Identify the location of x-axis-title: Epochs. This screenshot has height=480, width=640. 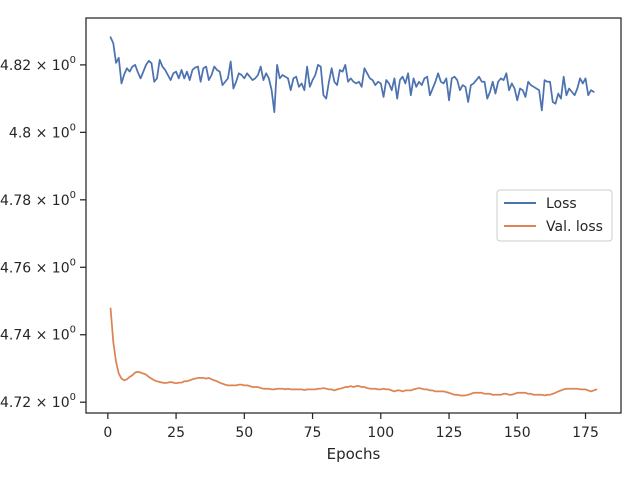
(354, 454).